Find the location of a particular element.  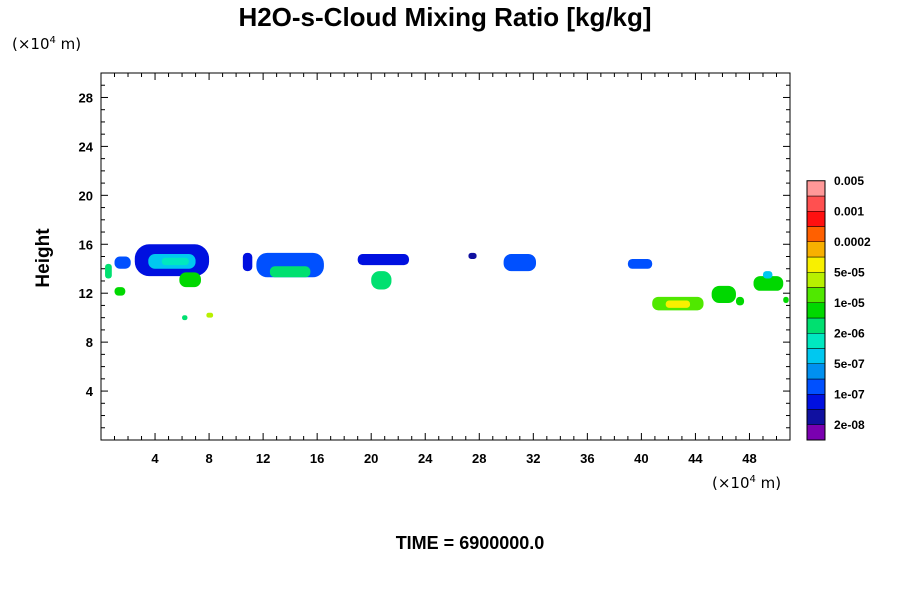

y-tick-label: 16 is located at coordinates (86, 244).